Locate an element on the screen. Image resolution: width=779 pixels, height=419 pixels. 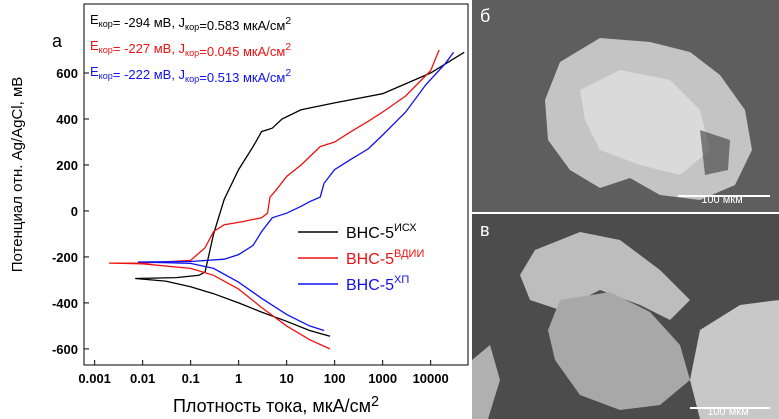
panel-label: а is located at coordinates (57, 41).